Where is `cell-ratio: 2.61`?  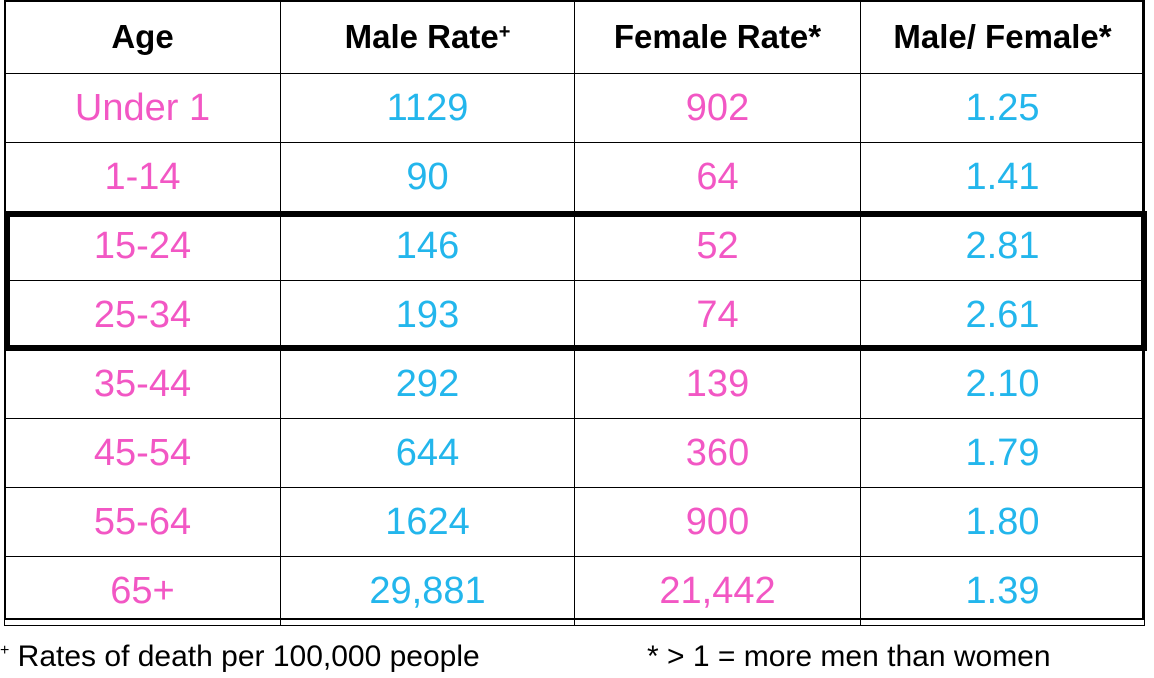
cell-ratio: 2.61 is located at coordinates (1002, 315).